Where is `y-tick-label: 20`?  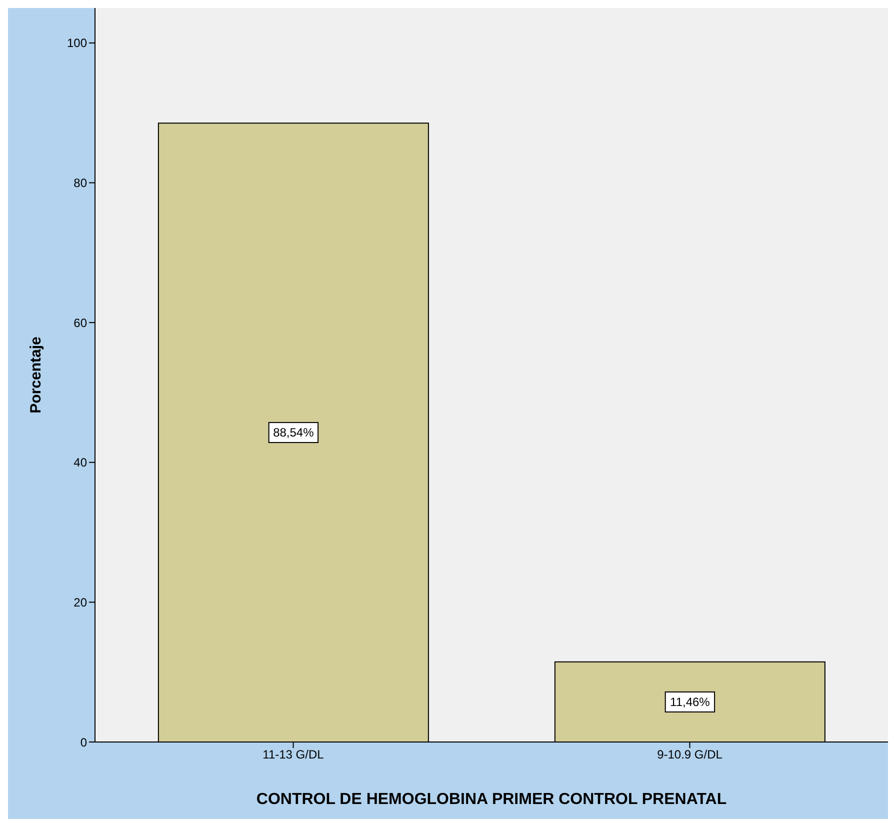
y-tick-label: 20 is located at coordinates (81, 602).